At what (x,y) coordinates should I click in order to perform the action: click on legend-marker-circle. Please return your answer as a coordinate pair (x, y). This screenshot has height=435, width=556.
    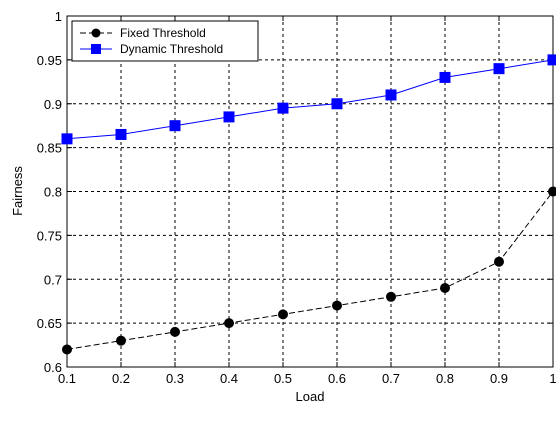
    Looking at the image, I should click on (96, 33).